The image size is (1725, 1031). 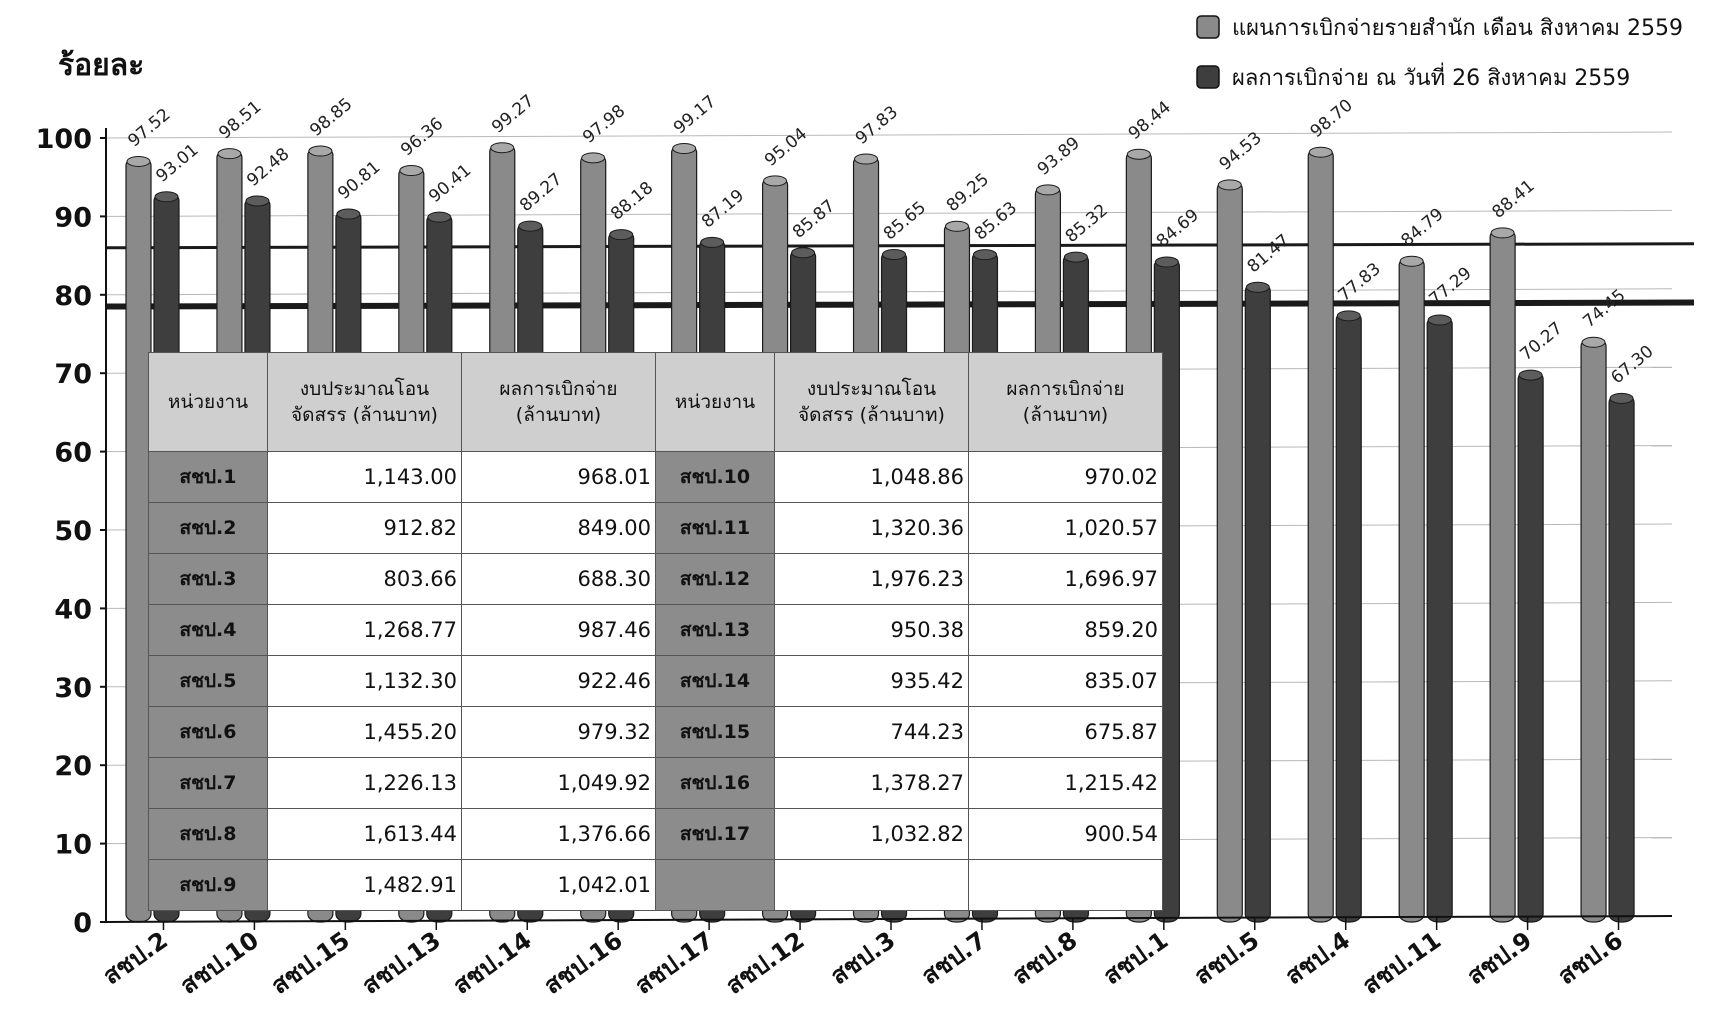 What do you see at coordinates (871, 630) in the screenshot?
I see `table-value-cell: 950.38` at bounding box center [871, 630].